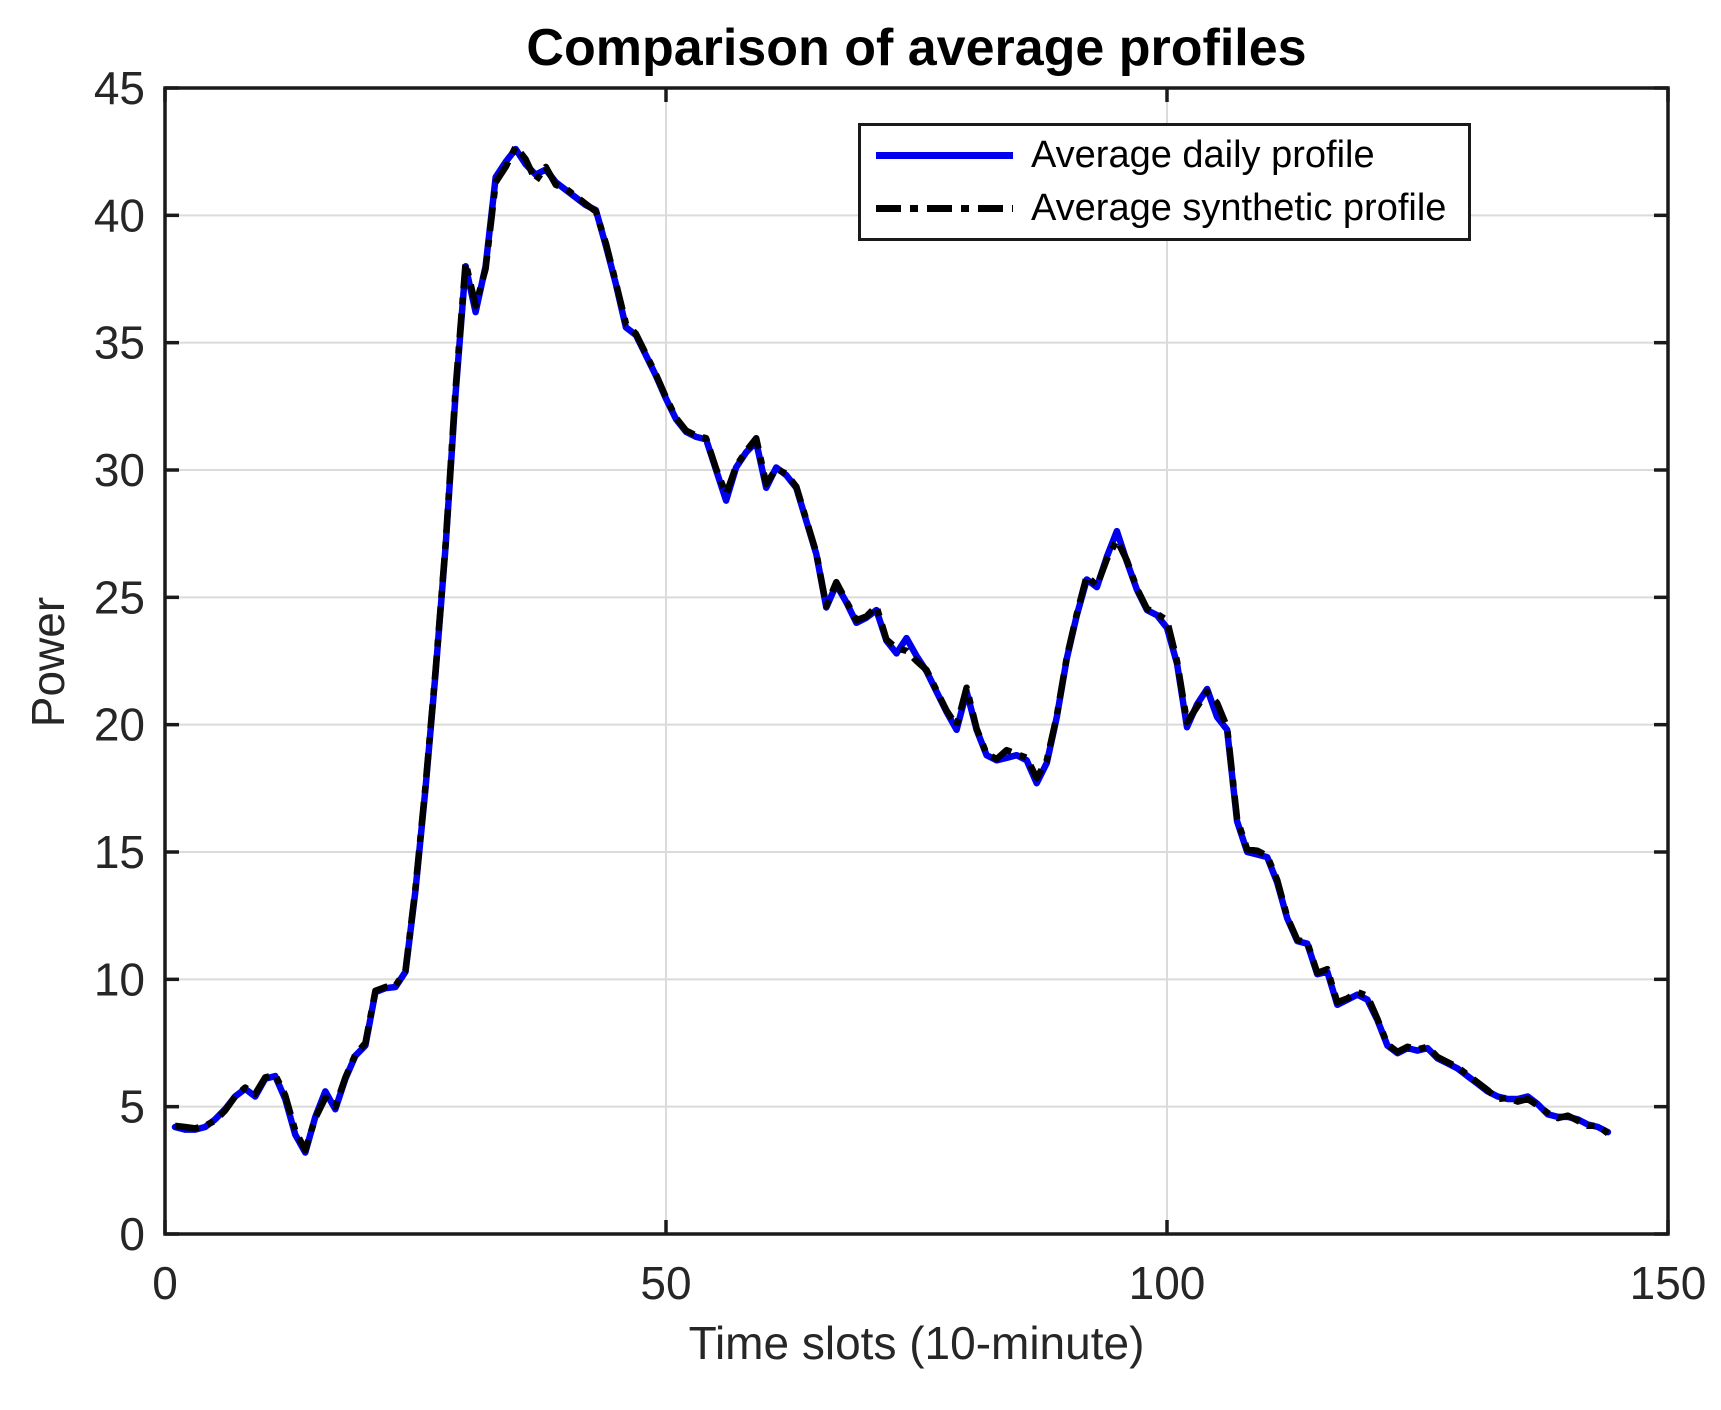  Describe the element at coordinates (1167, 1283) in the screenshot. I see `x-tick-label: 100` at that location.